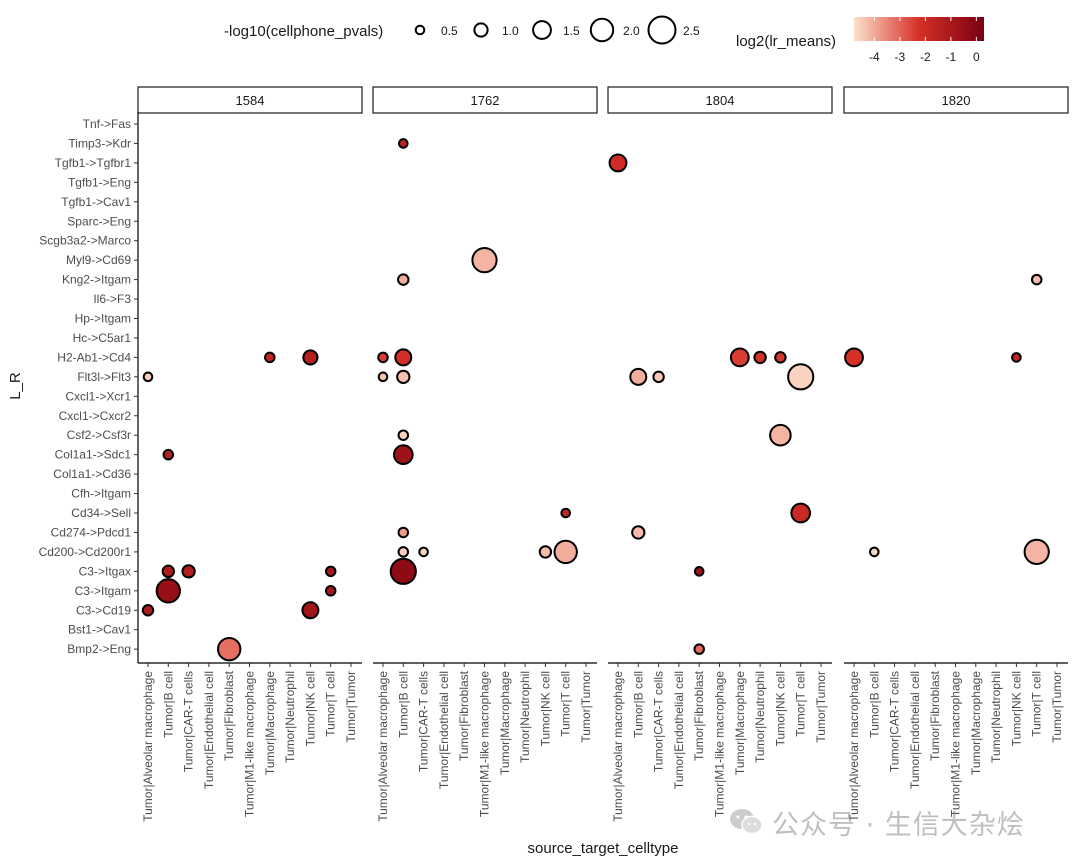 Image resolution: width=1080 pixels, height=864 pixels. What do you see at coordinates (449, 31) in the screenshot?
I see `size-legend-label: 0.5` at bounding box center [449, 31].